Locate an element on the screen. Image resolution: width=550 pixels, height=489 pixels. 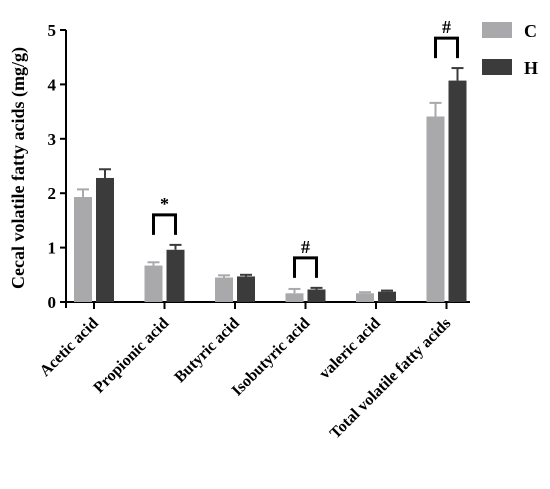
x-category-label: Propionic acid is located at coordinates (131, 356).